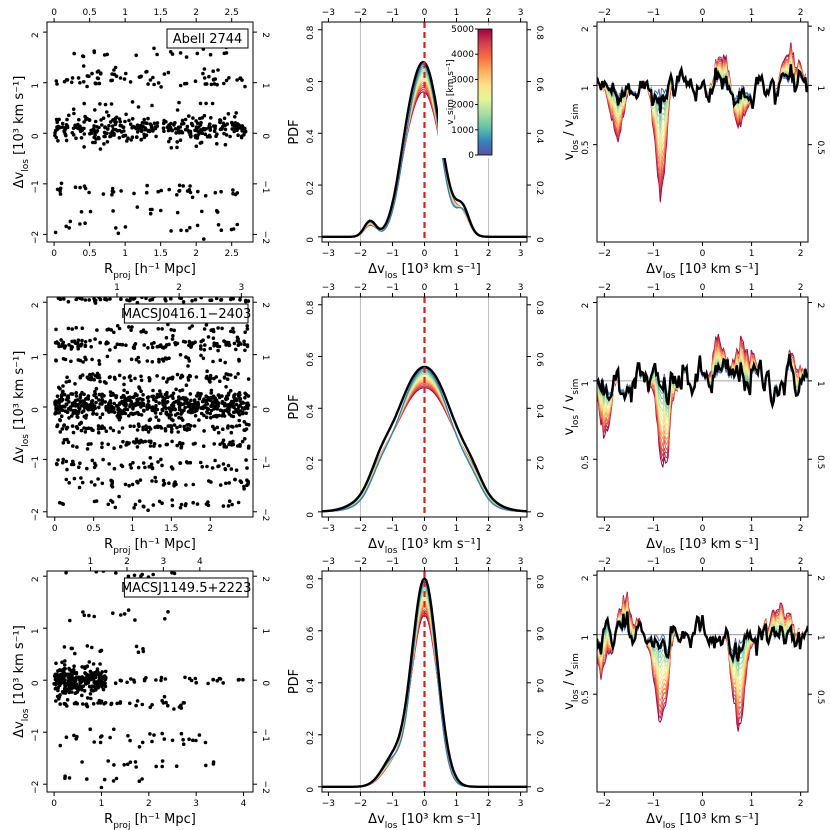 This screenshot has height=830, width=830. What do you see at coordinates (820, 89) in the screenshot?
I see `right-tick-label: 1` at bounding box center [820, 89].